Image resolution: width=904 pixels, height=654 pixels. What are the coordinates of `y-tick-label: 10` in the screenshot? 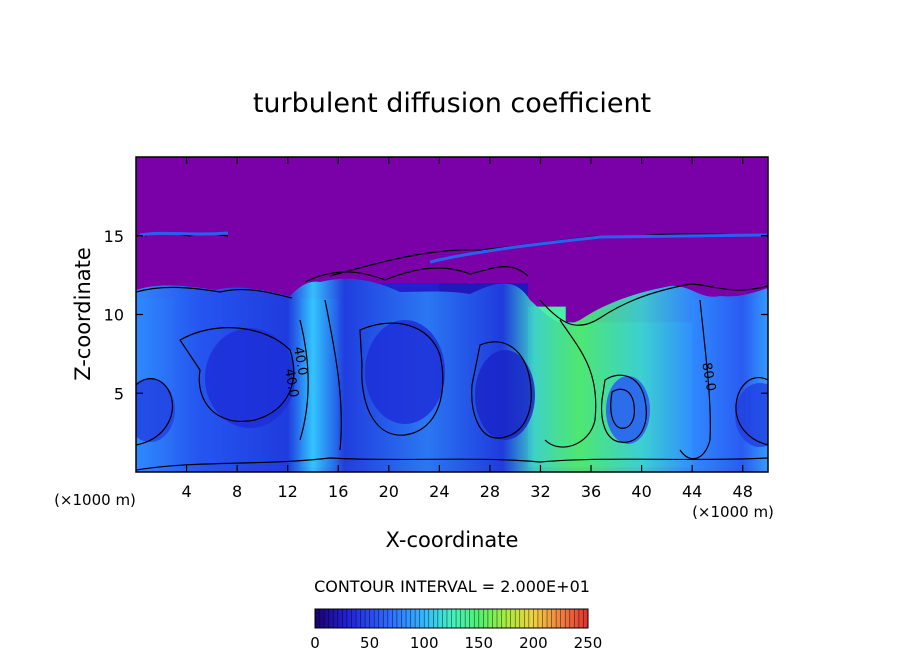 It's located at (114, 315).